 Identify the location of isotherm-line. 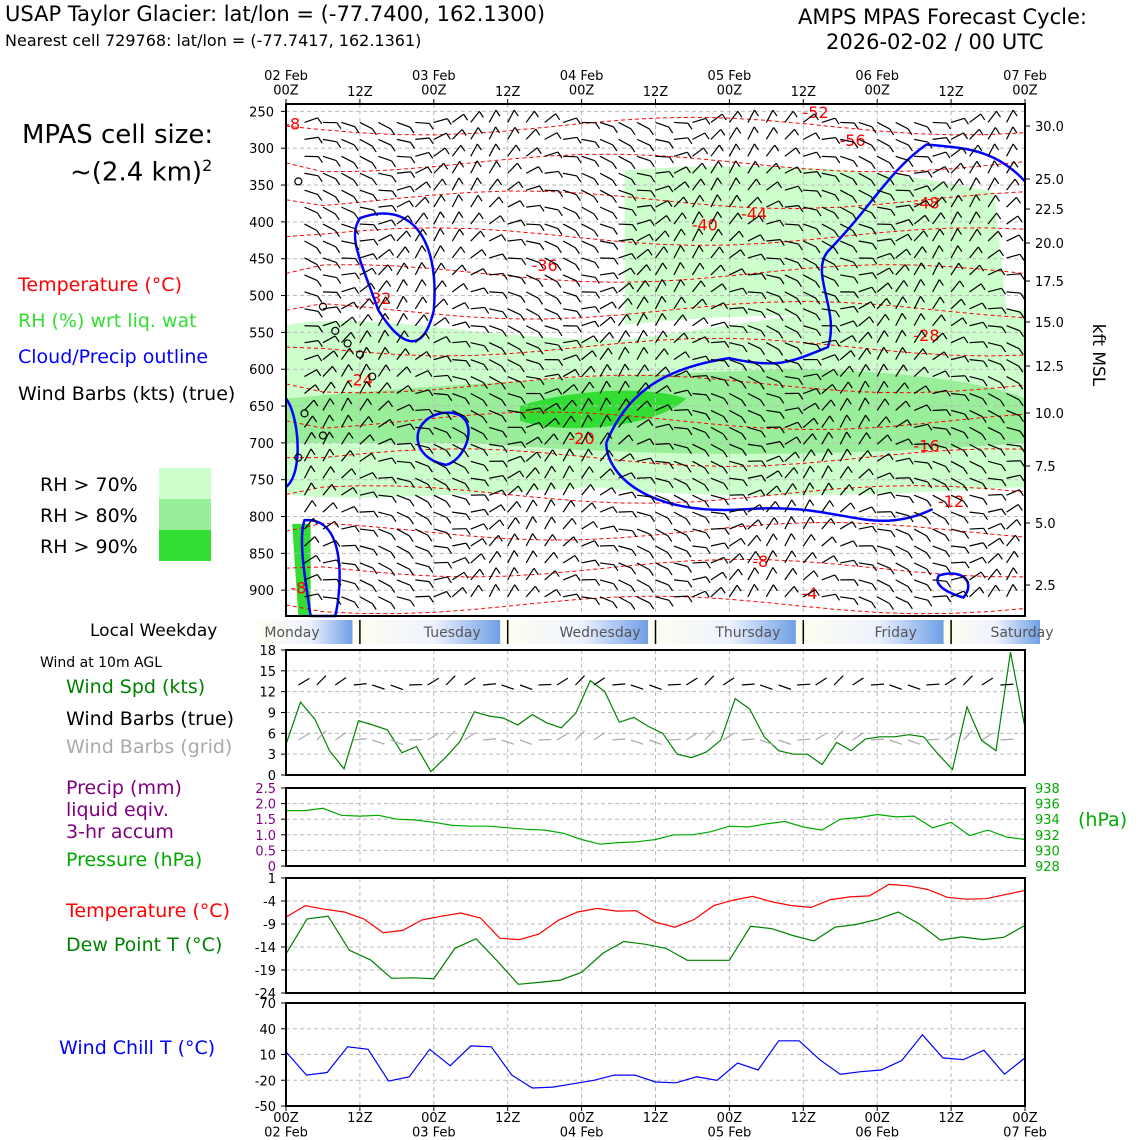
(655, 310).